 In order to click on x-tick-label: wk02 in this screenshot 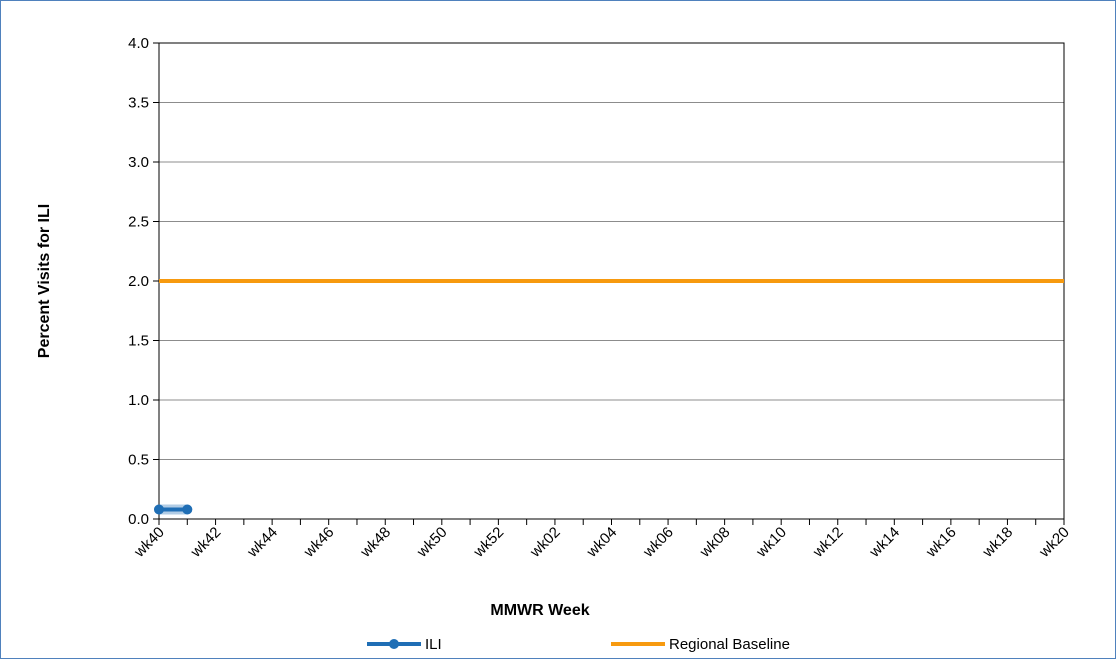, I will do `click(544, 542)`.